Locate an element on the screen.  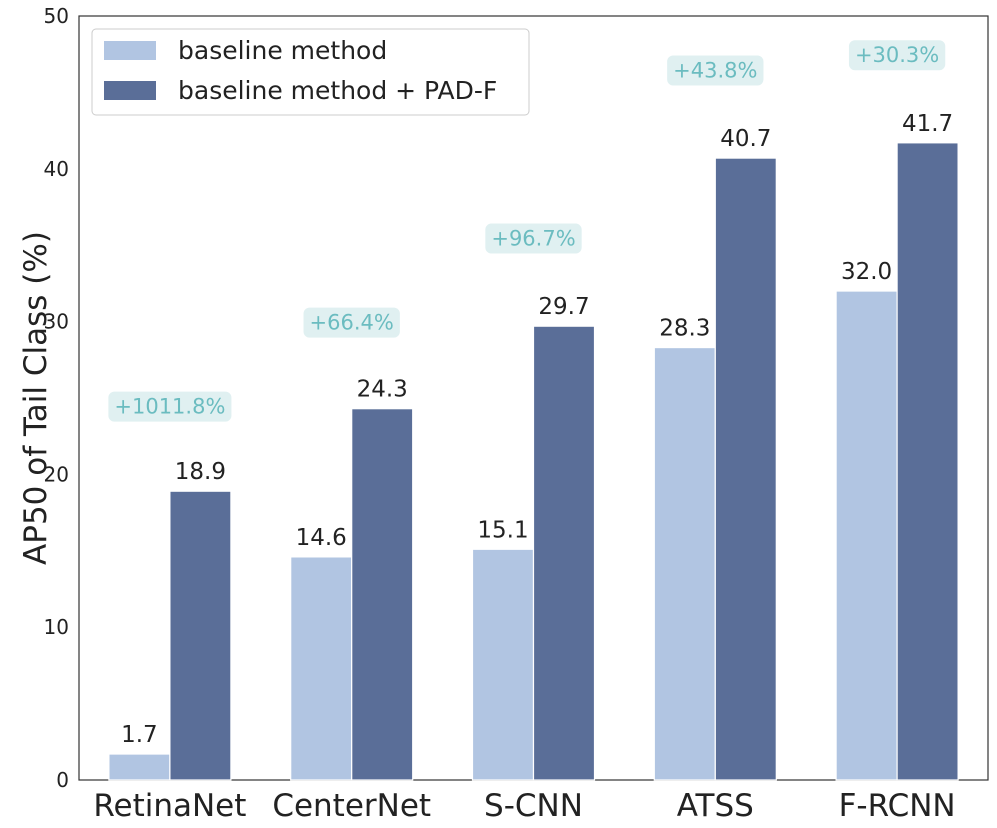
improvement-label: +43.8% is located at coordinates (715, 70).